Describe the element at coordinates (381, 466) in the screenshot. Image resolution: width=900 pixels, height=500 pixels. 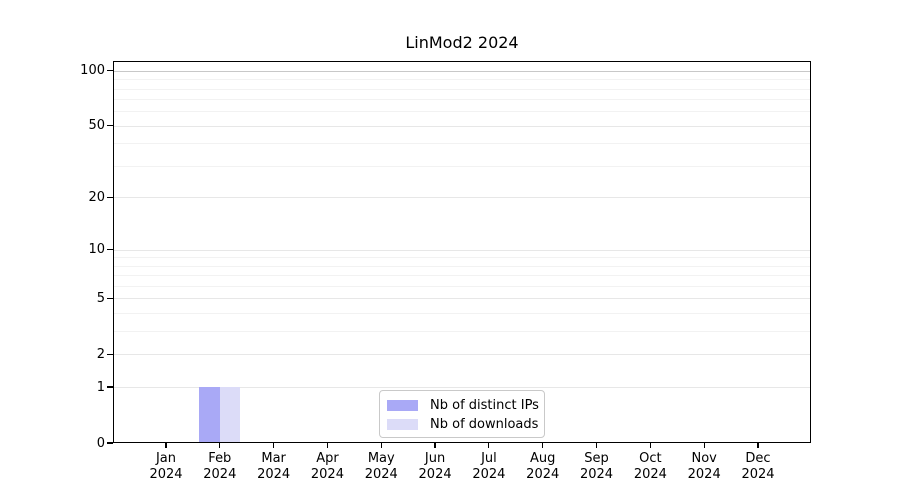
I see `x-axis-tick-label: May 2024` at that location.